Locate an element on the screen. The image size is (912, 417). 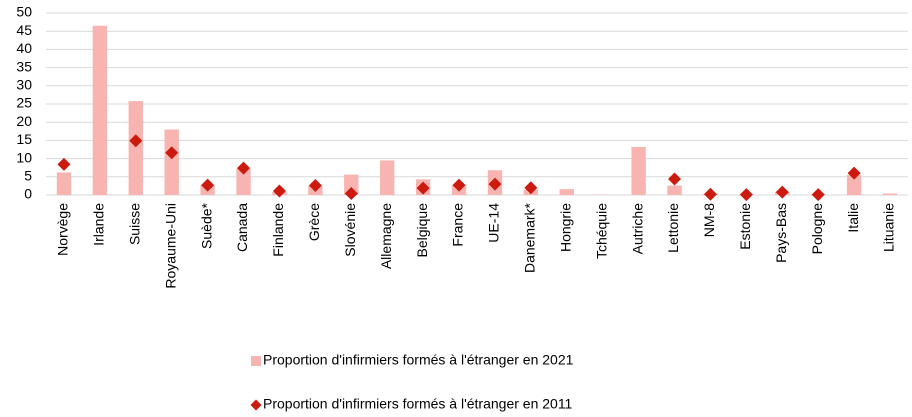
y-tick-label: 20 is located at coordinates (24, 121).